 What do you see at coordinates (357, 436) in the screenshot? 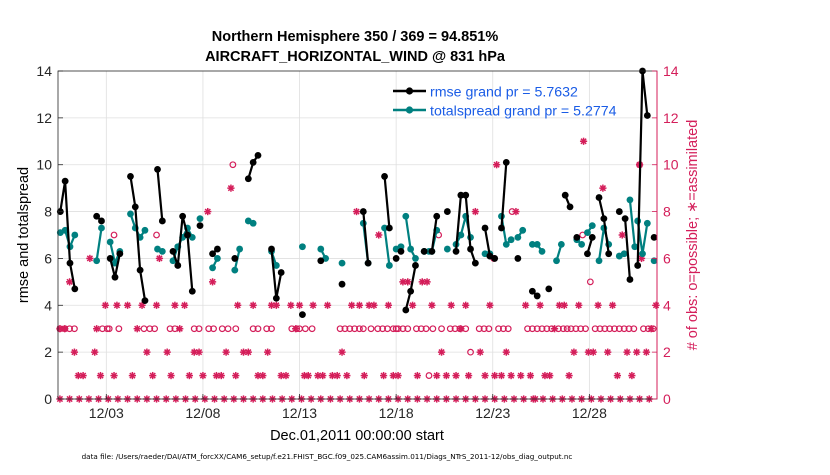
I see `x-axis-label: Dec.01,2011 00:00:00 start` at bounding box center [357, 436].